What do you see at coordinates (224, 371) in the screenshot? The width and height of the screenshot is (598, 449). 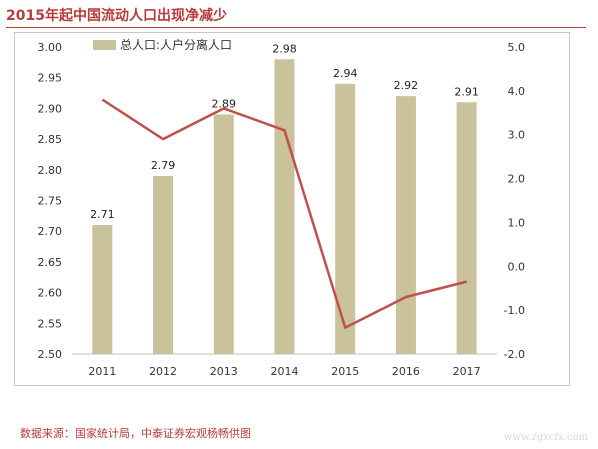 I see `x-tick-label: 2013` at bounding box center [224, 371].